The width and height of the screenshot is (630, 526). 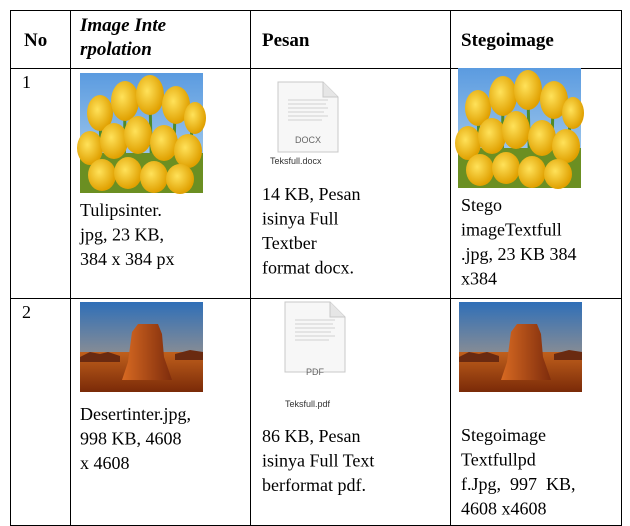 I want to click on caption-line: Stego, so click(x=481, y=205).